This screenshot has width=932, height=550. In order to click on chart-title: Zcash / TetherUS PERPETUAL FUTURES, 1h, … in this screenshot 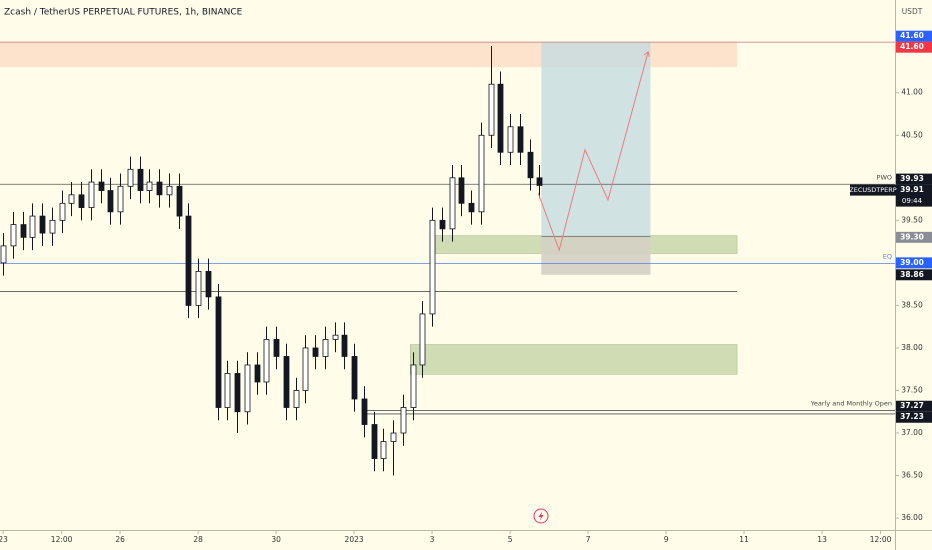, I will do `click(123, 13)`.